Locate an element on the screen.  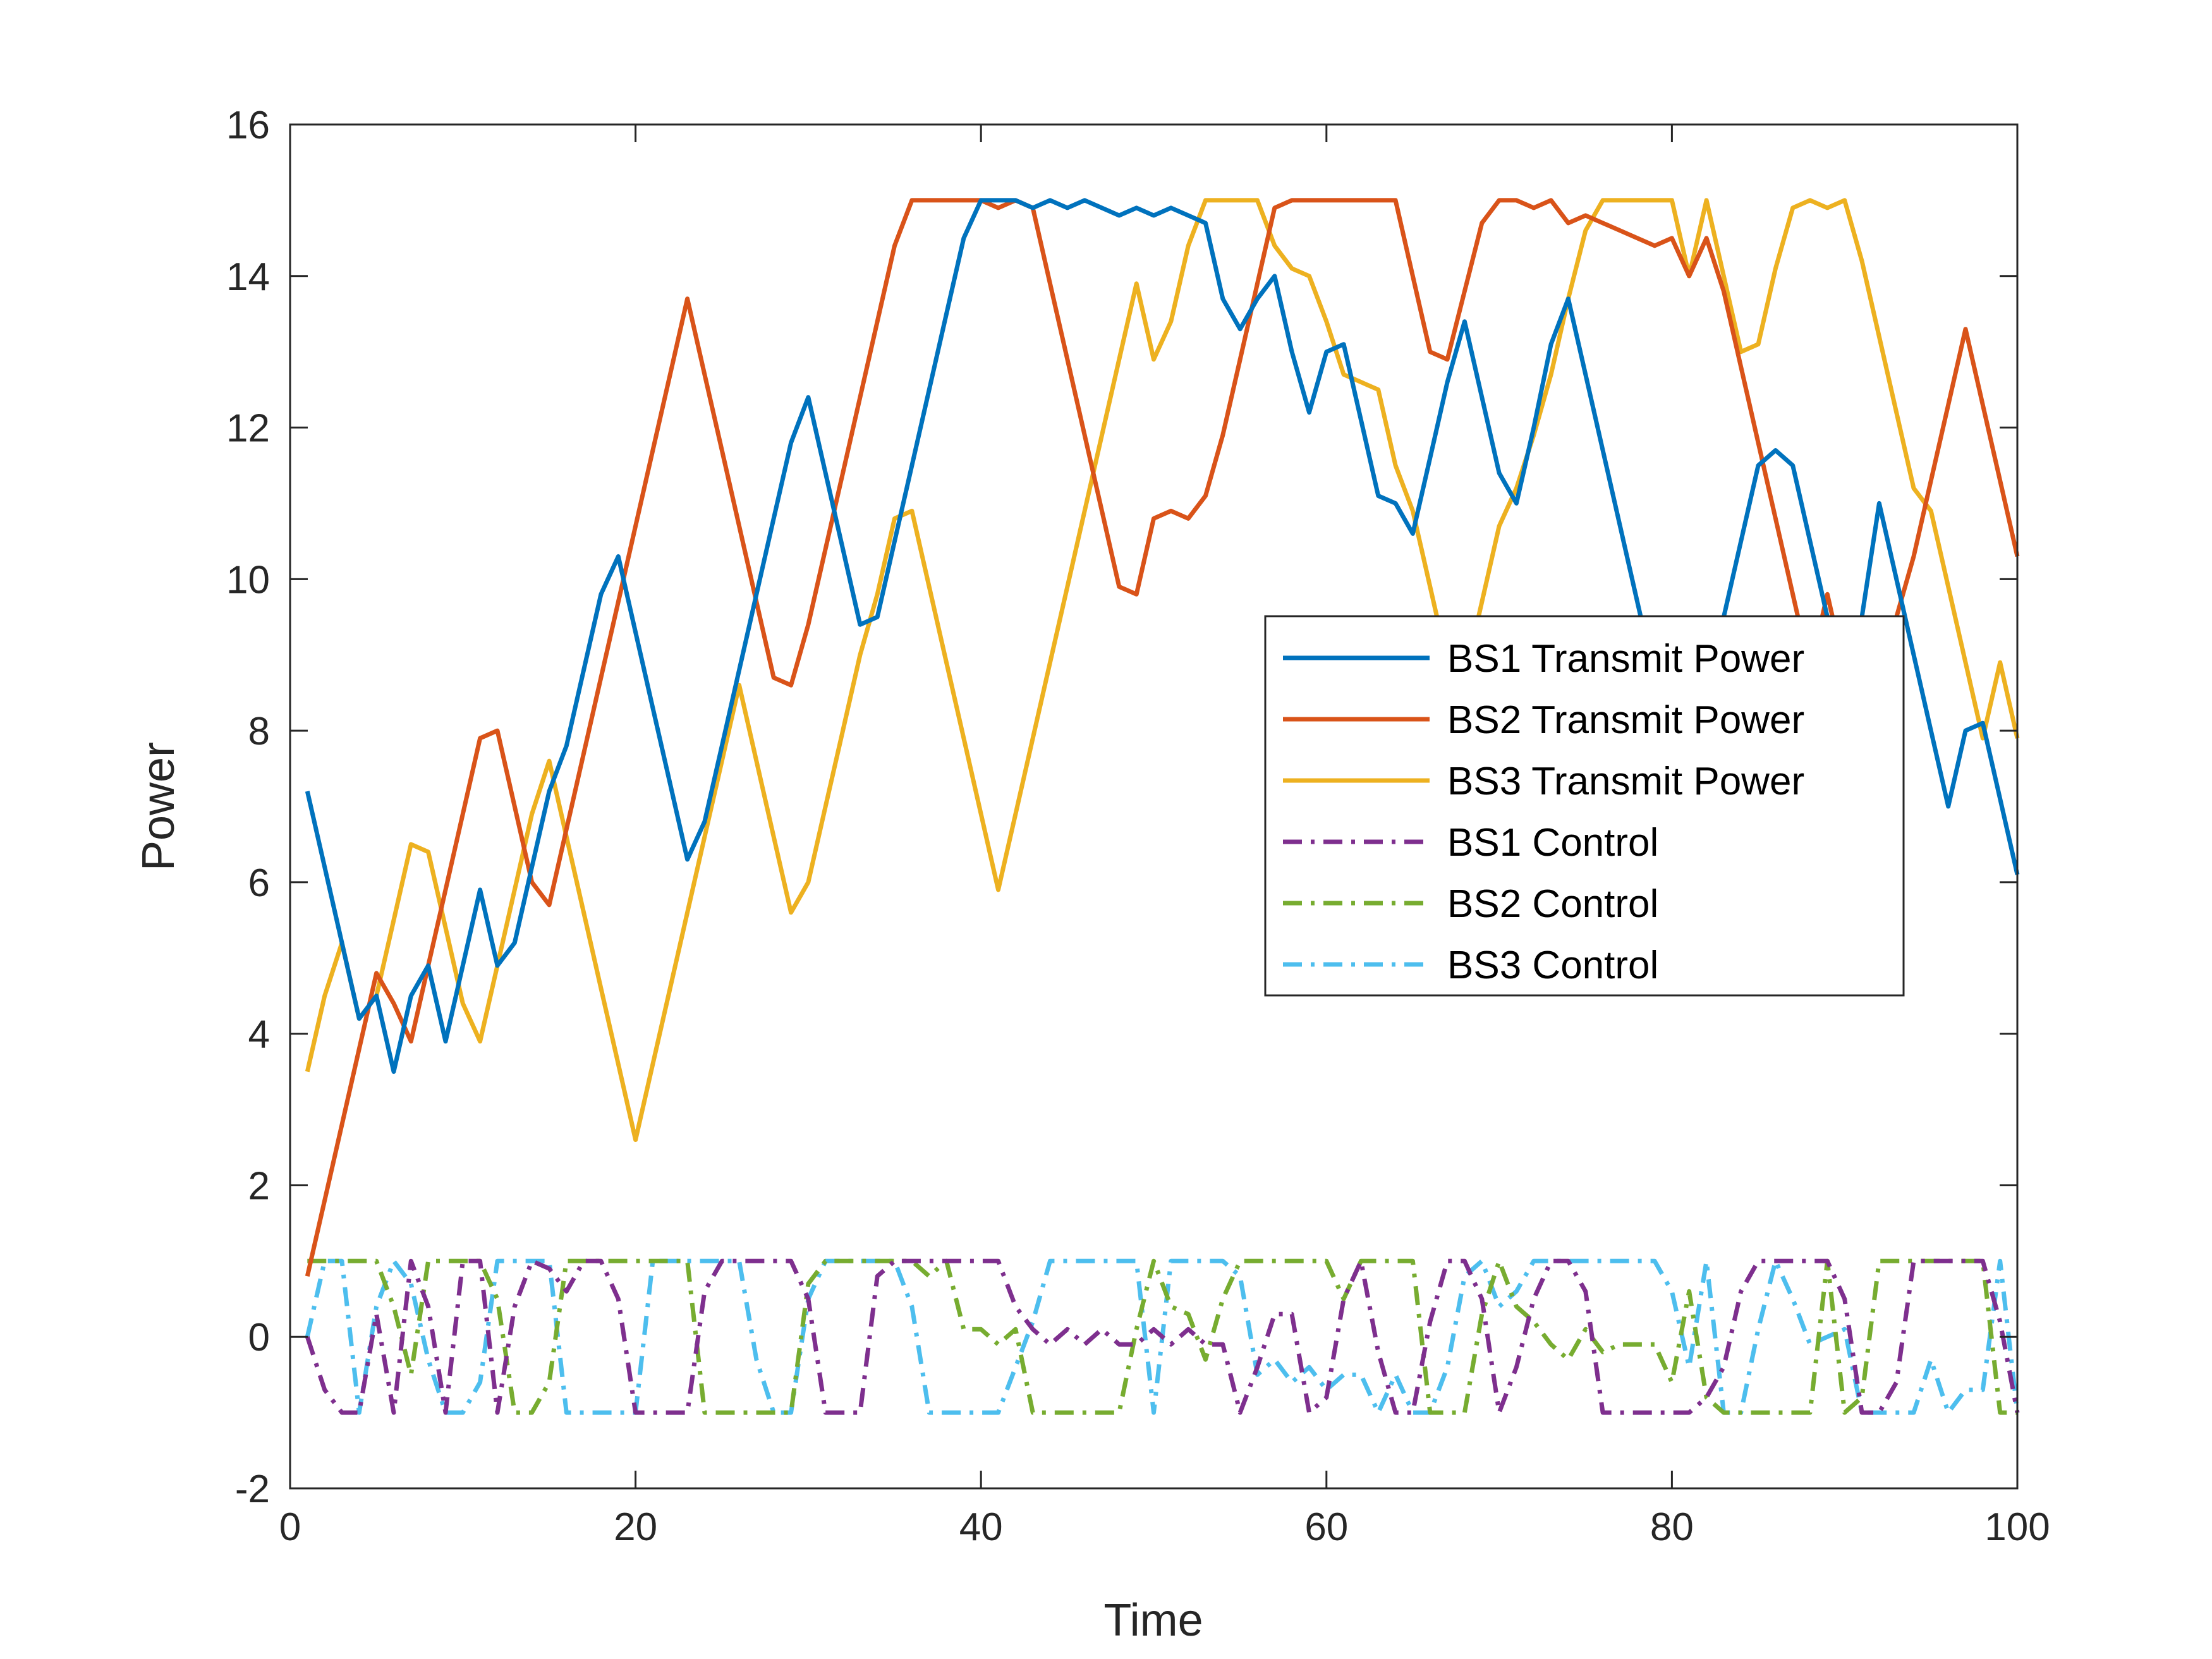
legend-label-3: BS3 Transmit Power is located at coordinates (1625, 781).